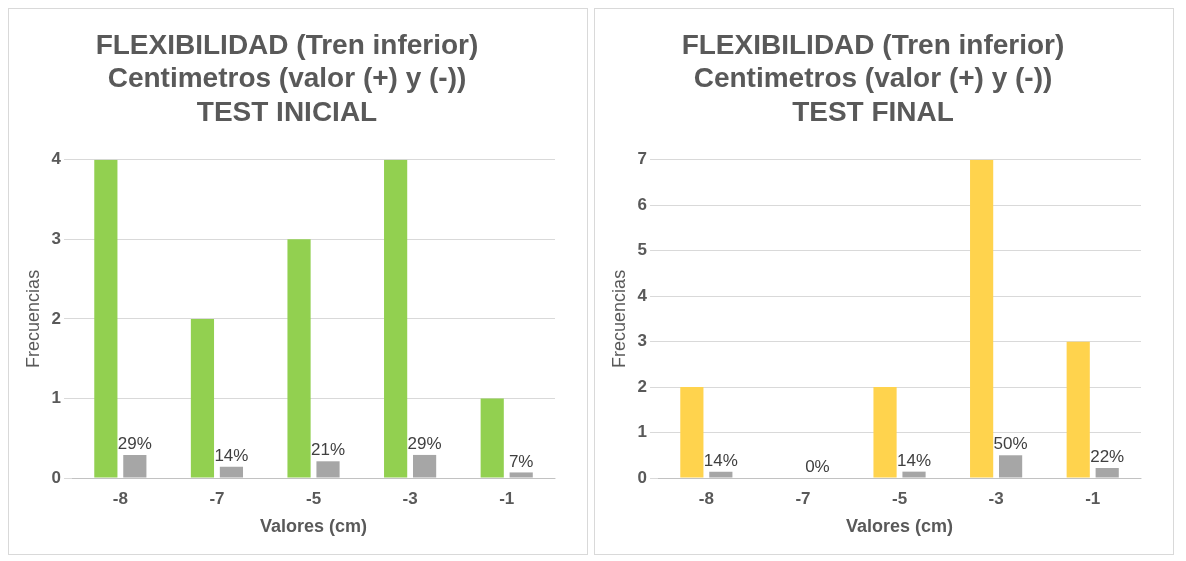 This screenshot has height=561, width=1186. I want to click on data-label: 7%, so click(521, 461).